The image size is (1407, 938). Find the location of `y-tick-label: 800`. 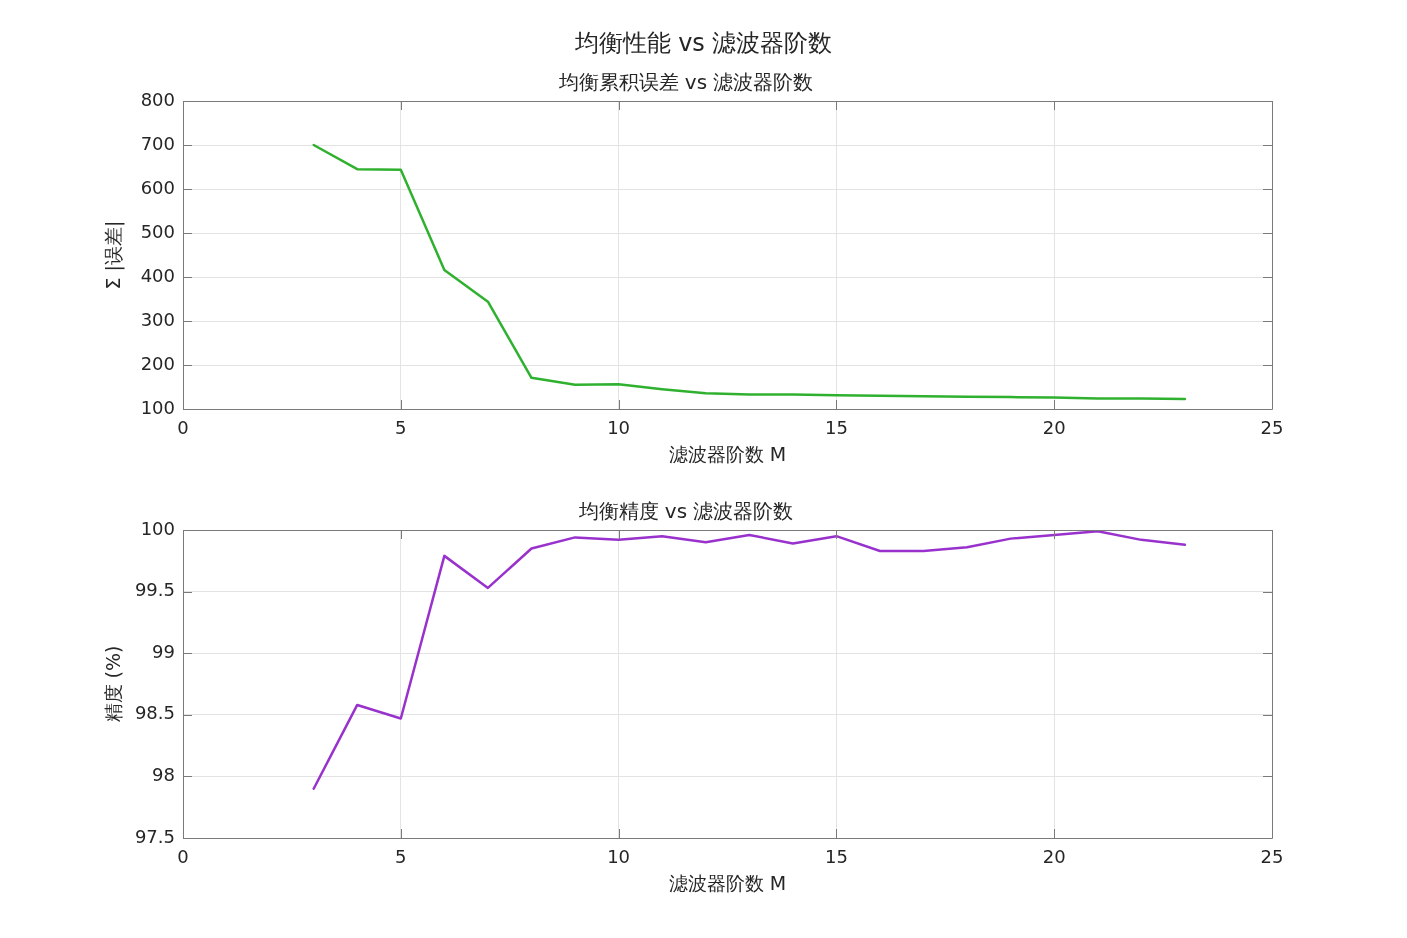

y-tick-label: 800 is located at coordinates (157, 99).